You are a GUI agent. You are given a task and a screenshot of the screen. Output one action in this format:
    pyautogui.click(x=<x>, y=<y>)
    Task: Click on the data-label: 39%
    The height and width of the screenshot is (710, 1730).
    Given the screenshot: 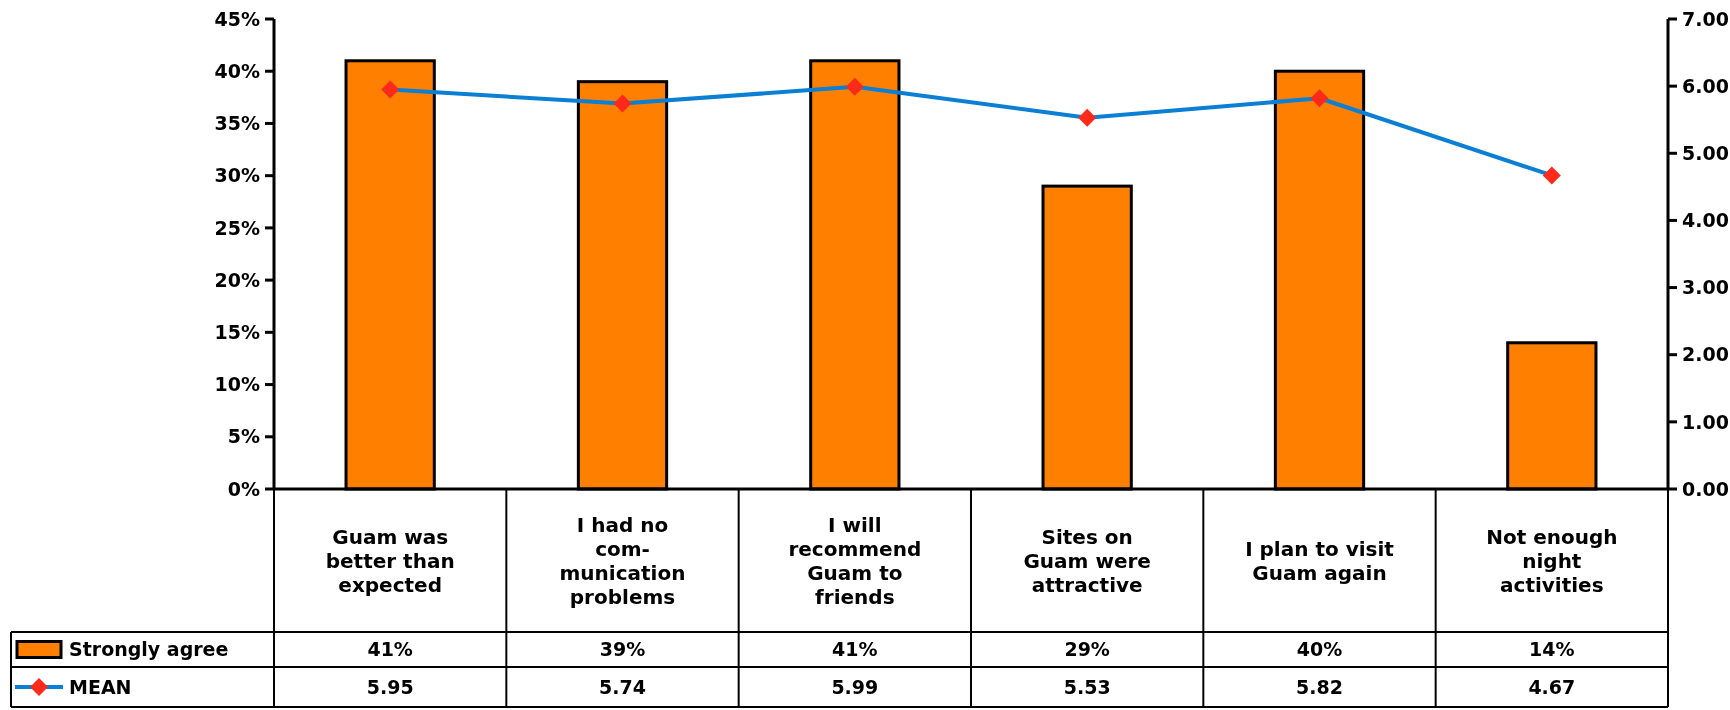 What is the action you would take?
    pyautogui.click(x=622, y=649)
    